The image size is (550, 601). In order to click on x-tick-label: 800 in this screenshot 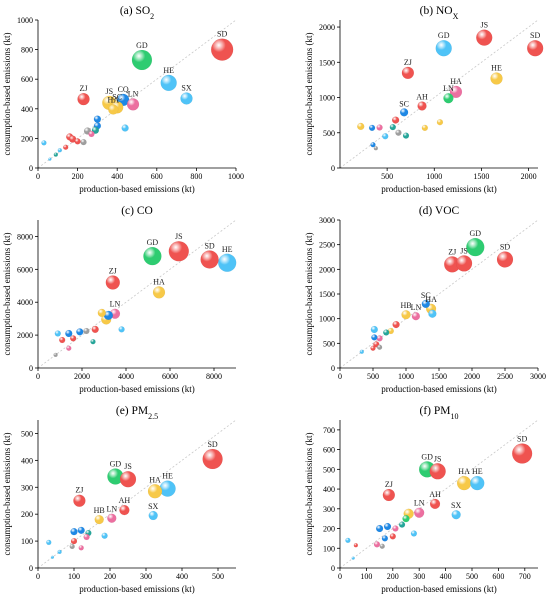, I will do `click(196, 176)`.